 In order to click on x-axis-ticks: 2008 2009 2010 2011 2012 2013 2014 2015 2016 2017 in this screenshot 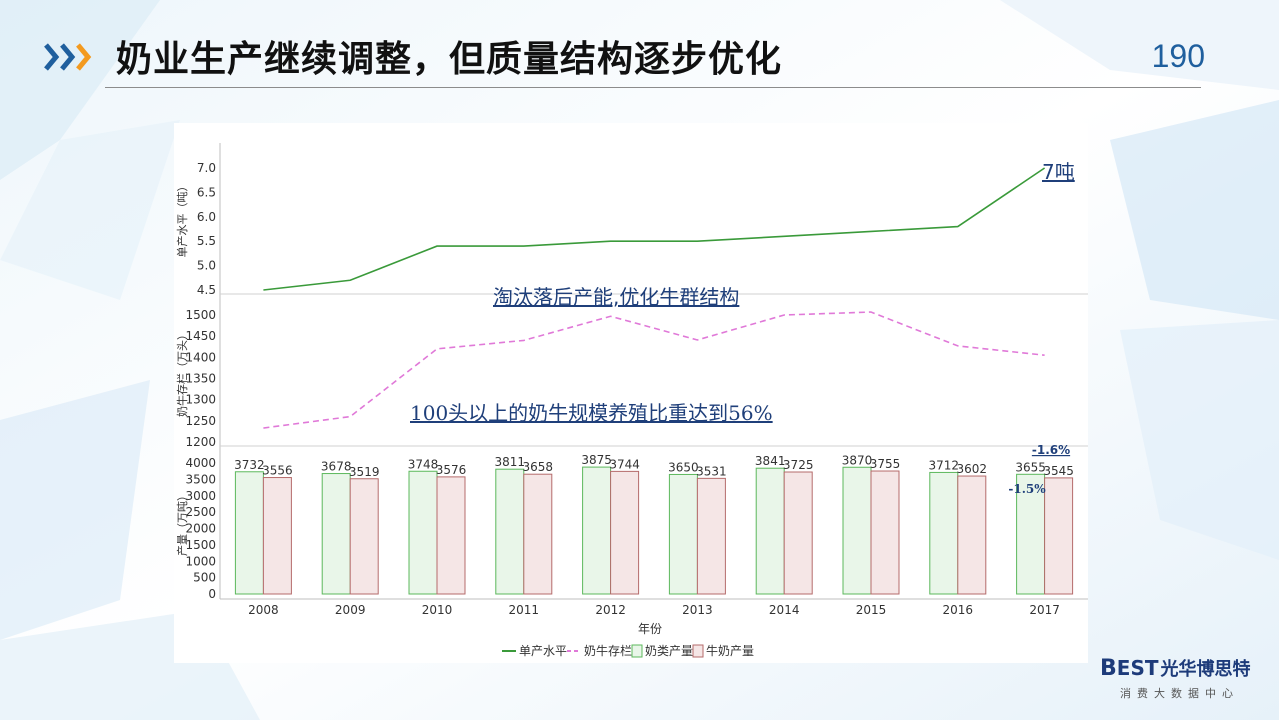, I will do `click(654, 610)`.